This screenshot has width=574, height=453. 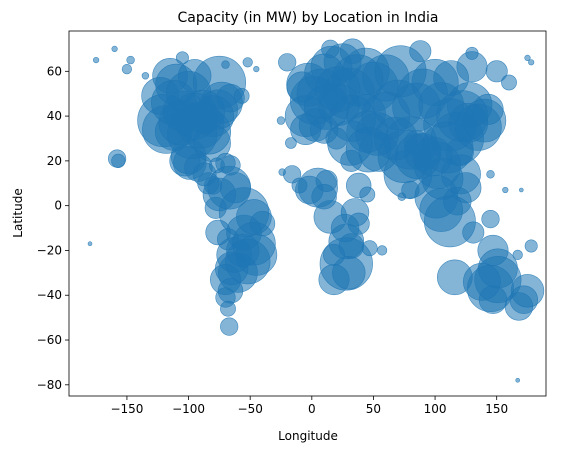 What do you see at coordinates (49, 340) in the screenshot?
I see `y-tick-label: −60` at bounding box center [49, 340].